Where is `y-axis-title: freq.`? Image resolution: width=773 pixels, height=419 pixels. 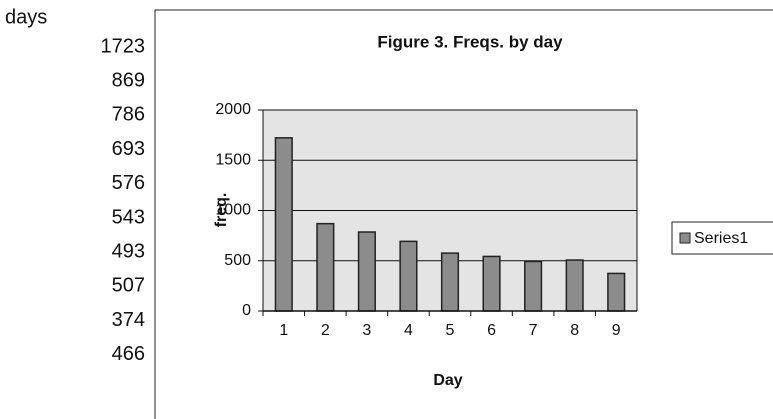
y-axis-title: freq. is located at coordinates (221, 210).